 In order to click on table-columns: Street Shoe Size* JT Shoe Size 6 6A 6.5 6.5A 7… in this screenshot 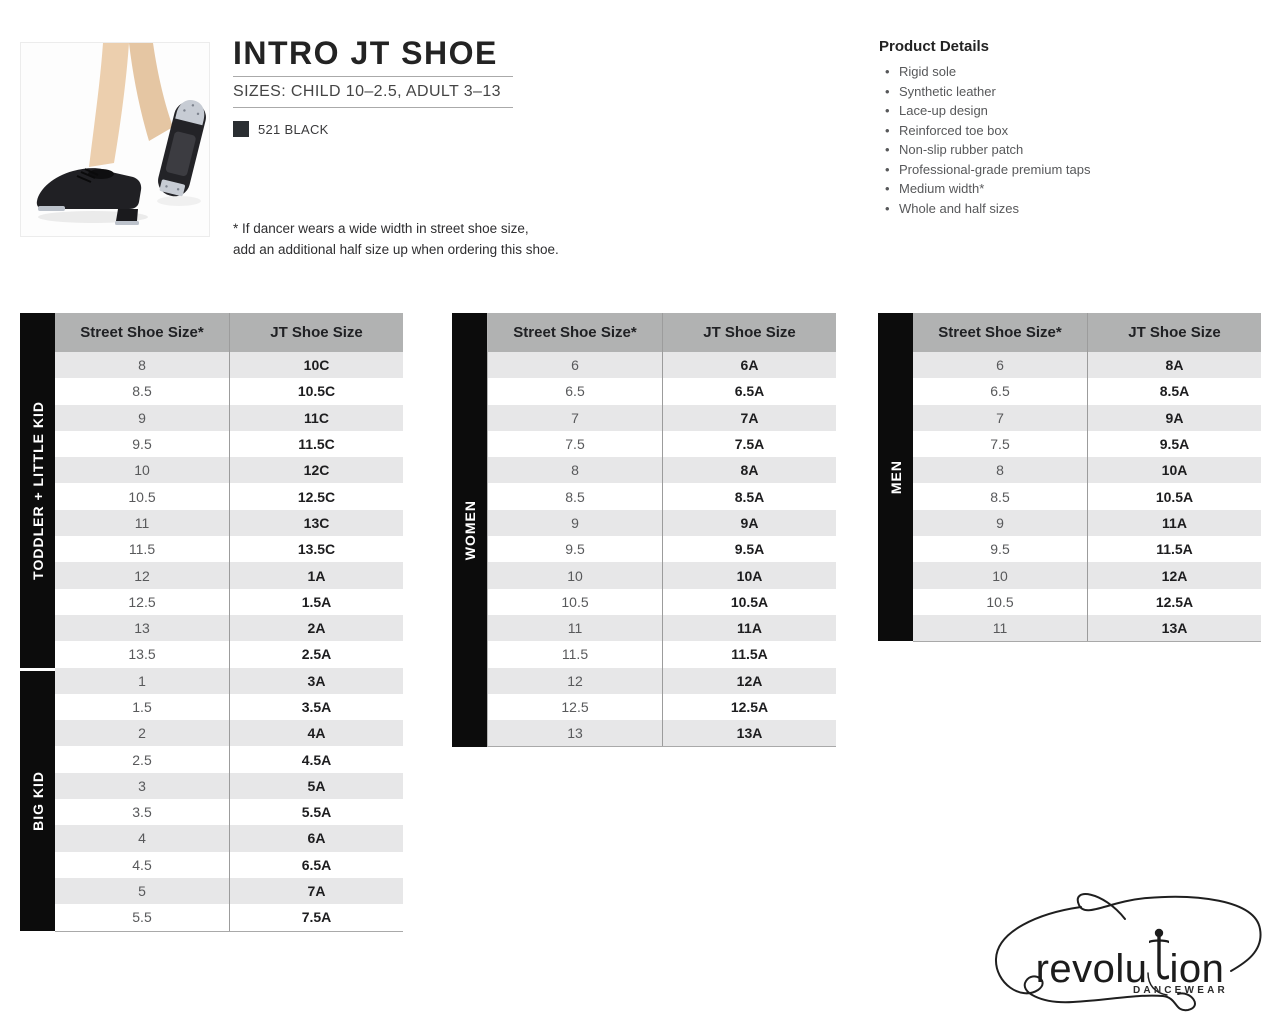, I will do `click(661, 530)`.